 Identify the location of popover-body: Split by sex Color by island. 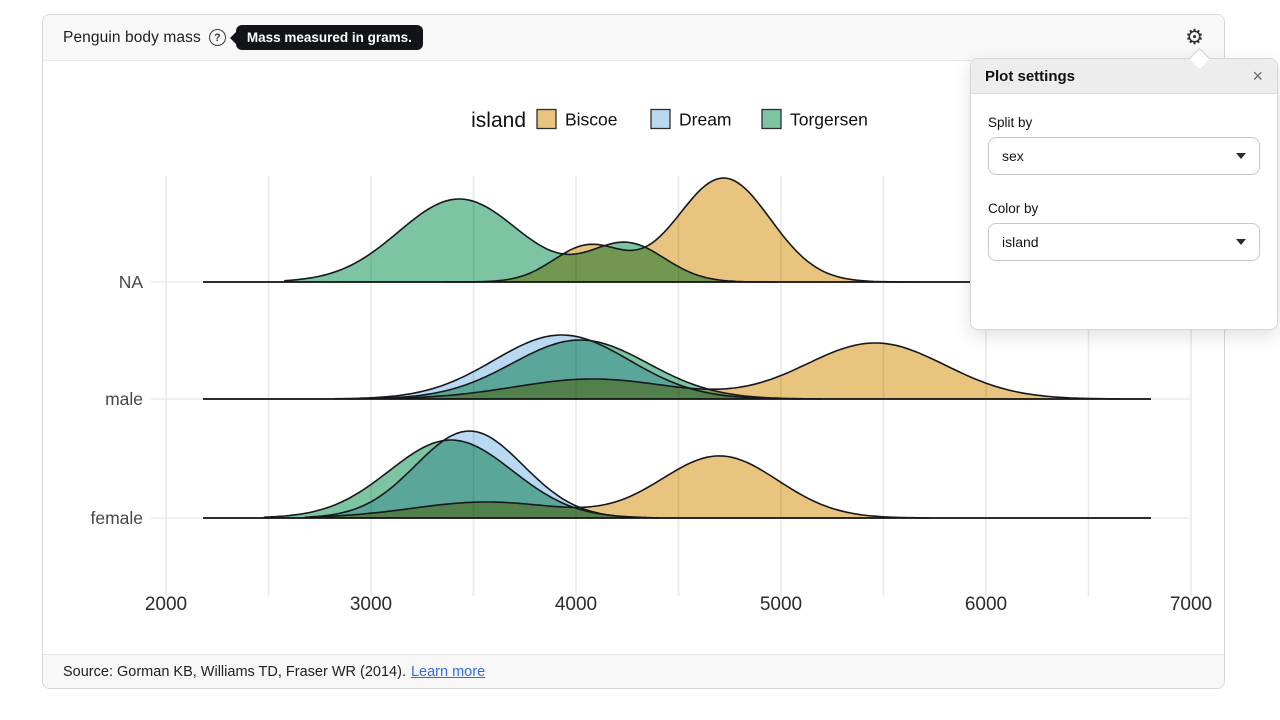
(1124, 177).